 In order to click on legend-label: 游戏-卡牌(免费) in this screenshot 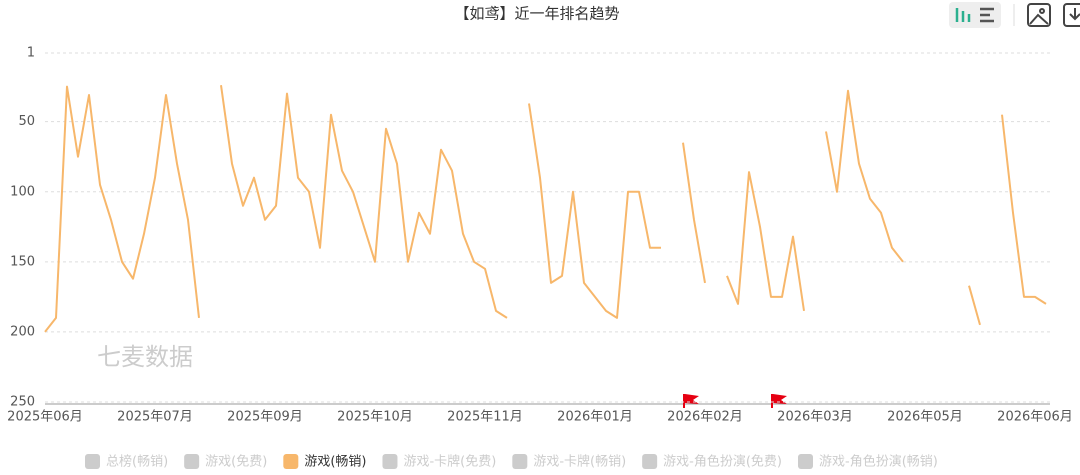, I will do `click(449, 462)`.